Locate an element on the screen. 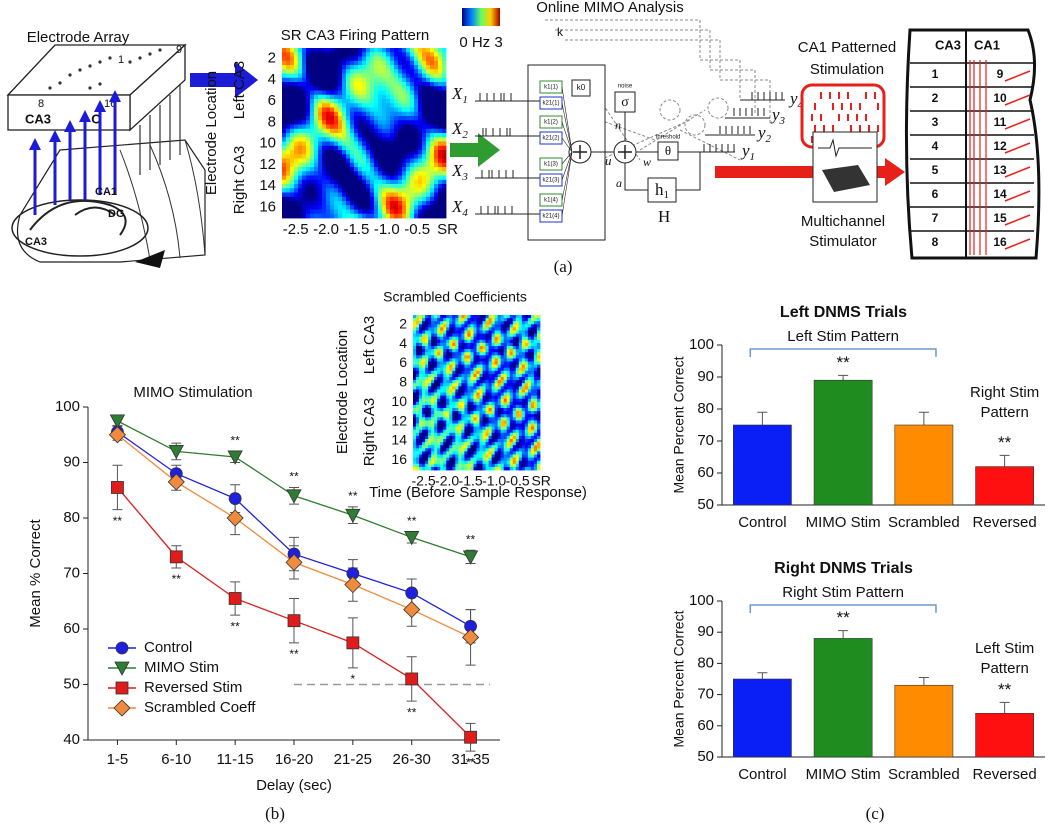  chart-title: MIMO Stimulation is located at coordinates (192, 392).